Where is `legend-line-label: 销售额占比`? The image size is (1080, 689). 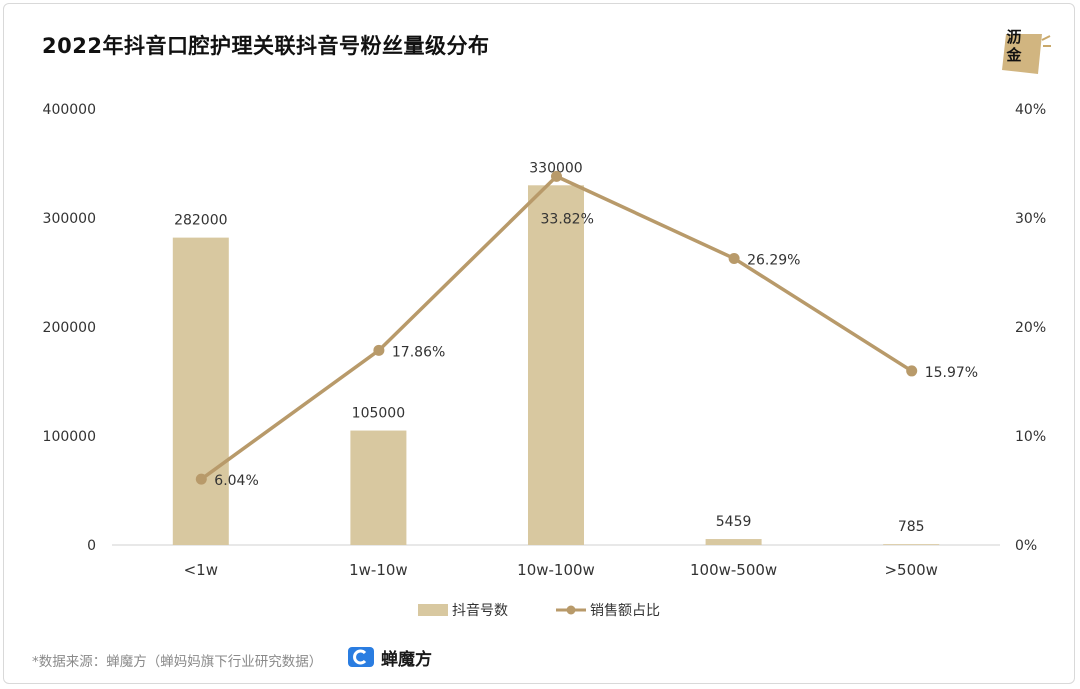
legend-line-label: 销售额占比 is located at coordinates (625, 611).